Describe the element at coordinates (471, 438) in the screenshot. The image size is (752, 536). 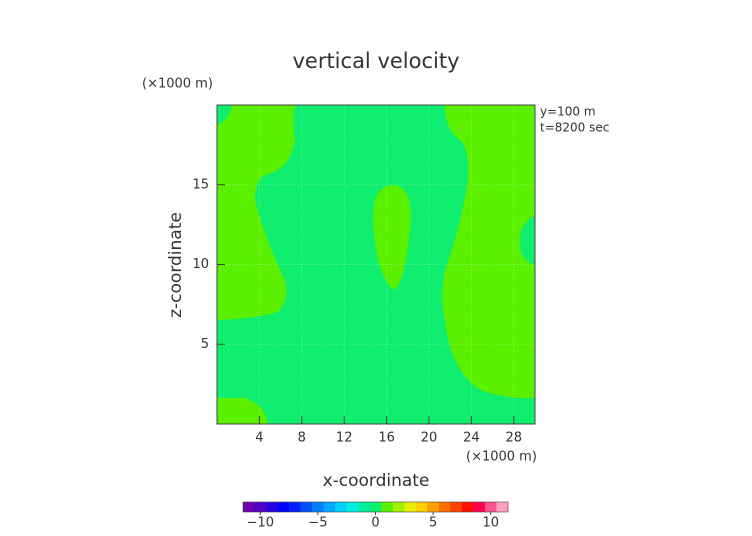
I see `x-tick-label: 24` at that location.